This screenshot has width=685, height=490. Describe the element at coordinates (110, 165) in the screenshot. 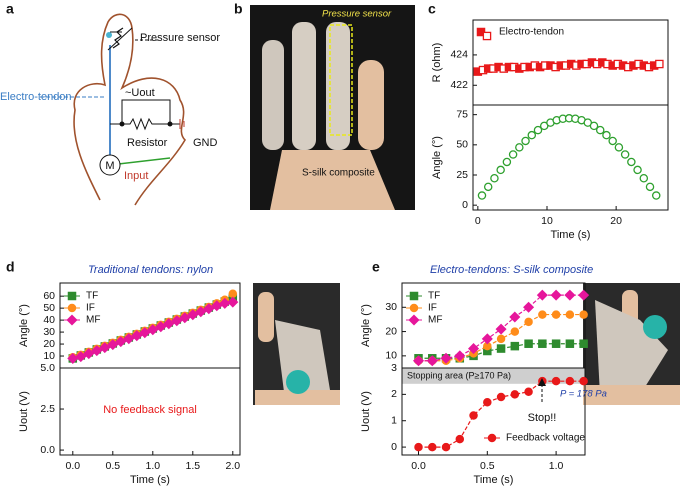

I see `motor` at that location.